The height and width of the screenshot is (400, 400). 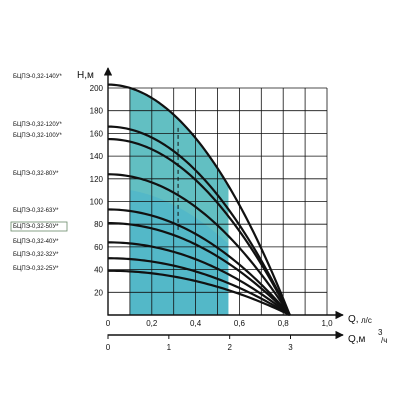 What do you see at coordinates (97, 179) in the screenshot?
I see `y-tick-label: 120` at bounding box center [97, 179].